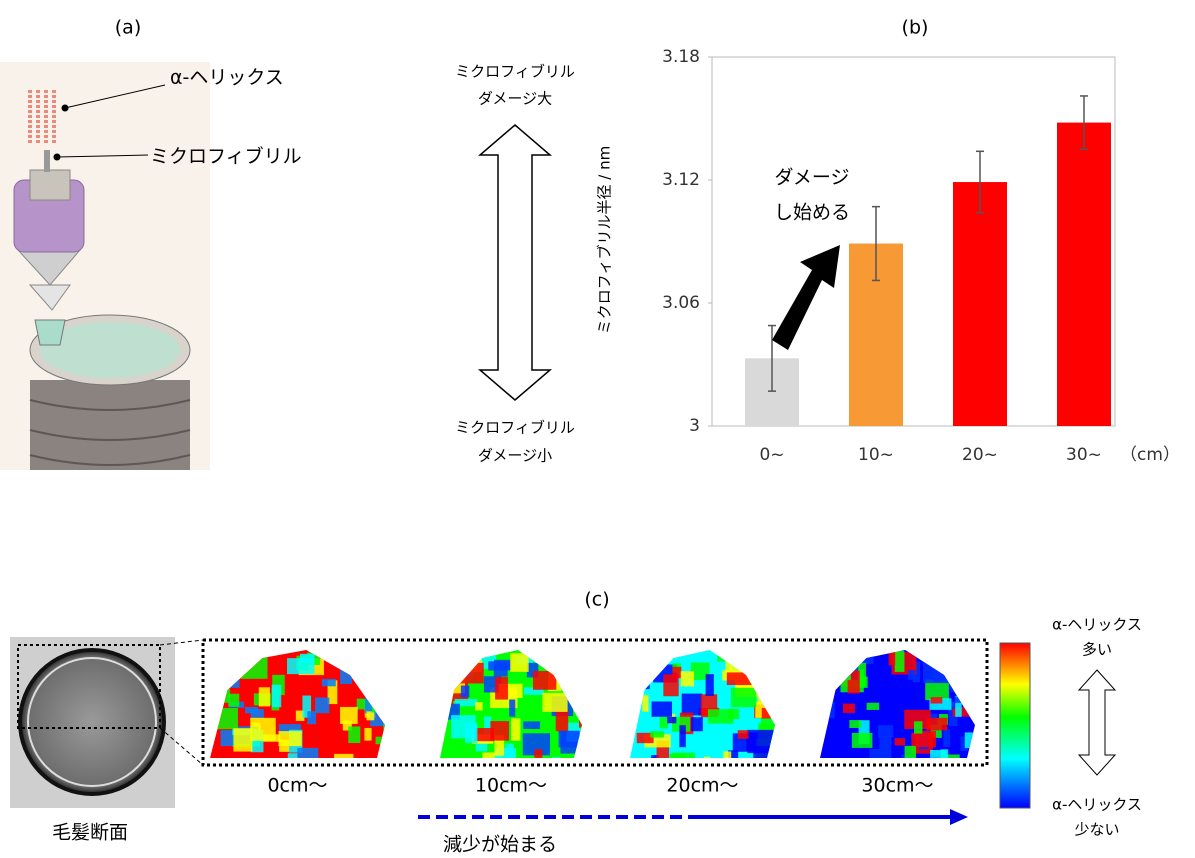 The width and height of the screenshot is (1195, 858). What do you see at coordinates (227, 78) in the screenshot?
I see `helix-label: α-ヘリックス` at bounding box center [227, 78].